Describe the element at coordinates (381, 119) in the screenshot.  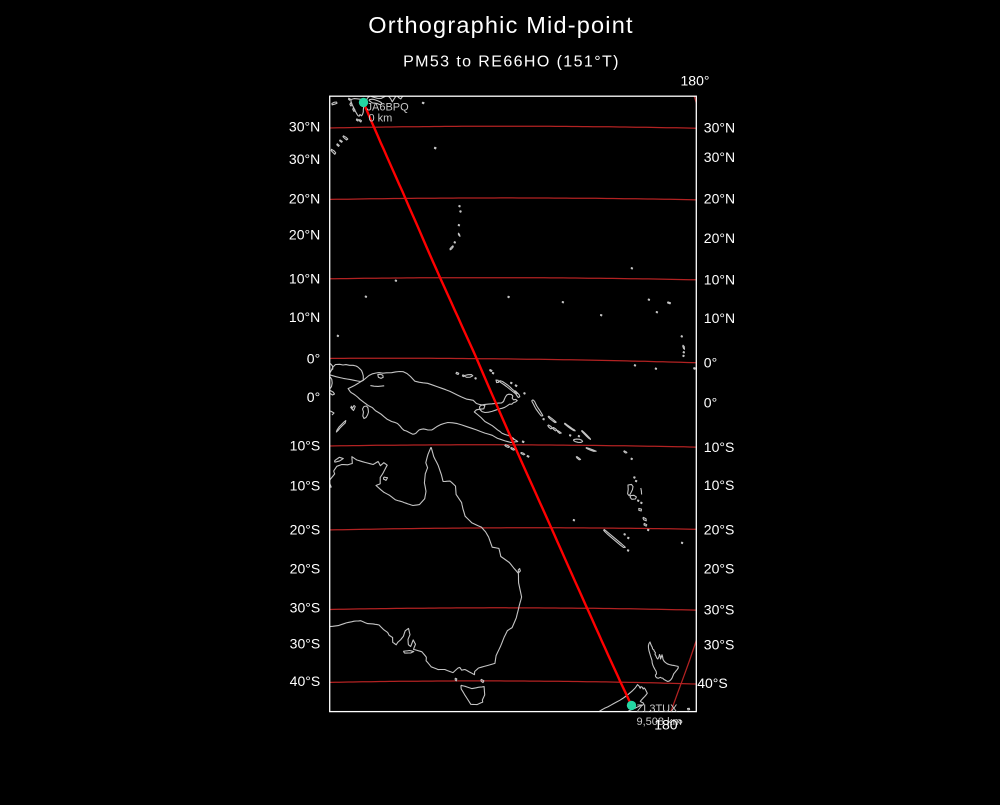
I see `svg-text: 0 km` at that location.